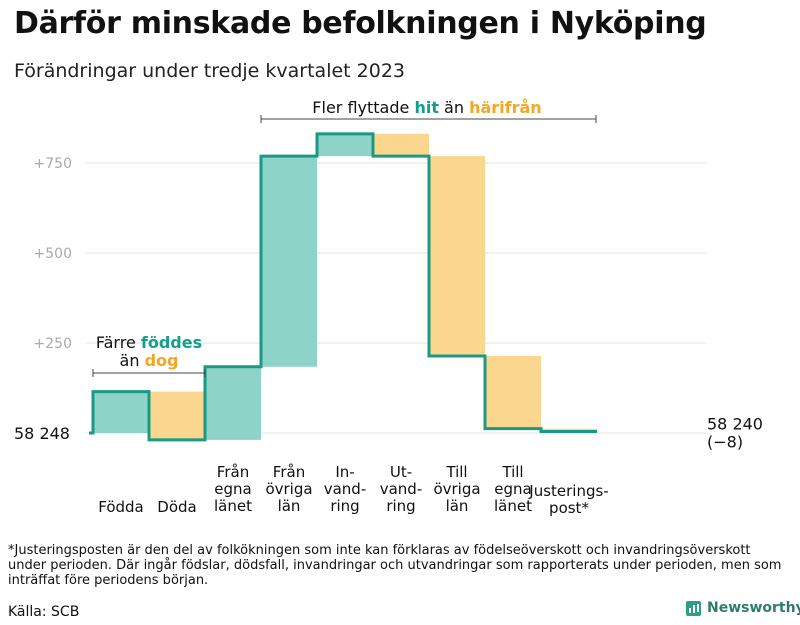 The width and height of the screenshot is (800, 625). I want to click on newsworthy-logo-icon, so click(693, 608).